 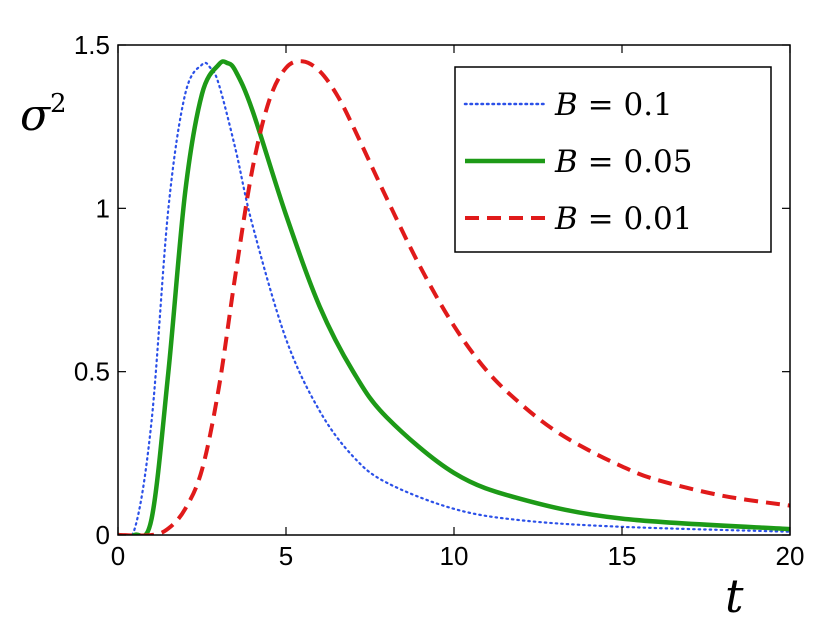 What do you see at coordinates (647, 105) in the screenshot?
I see `legend-label-series-1-value: 0.1` at bounding box center [647, 105].